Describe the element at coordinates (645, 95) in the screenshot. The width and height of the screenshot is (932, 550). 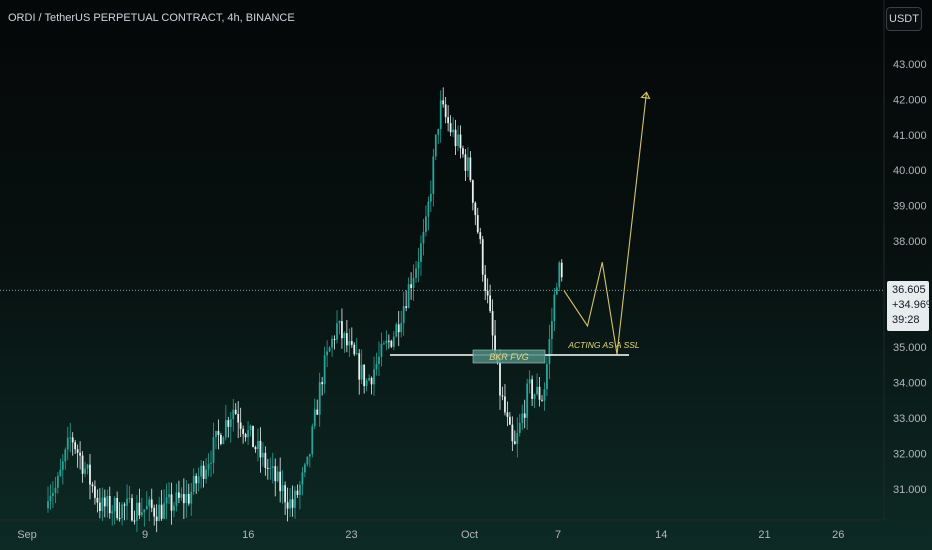
I see `projection-arrowhead` at that location.